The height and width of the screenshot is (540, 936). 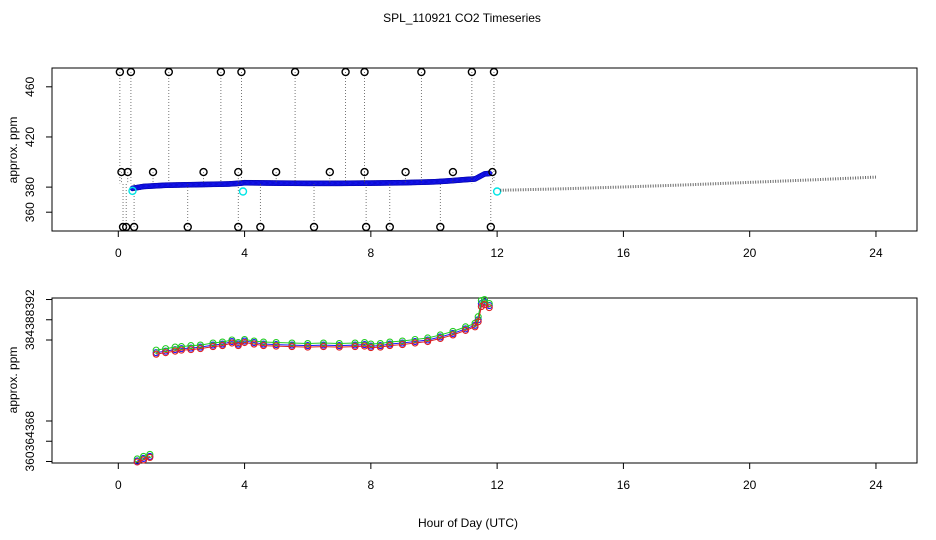 I want to click on top-series-outlier-high, so click(x=307, y=125).